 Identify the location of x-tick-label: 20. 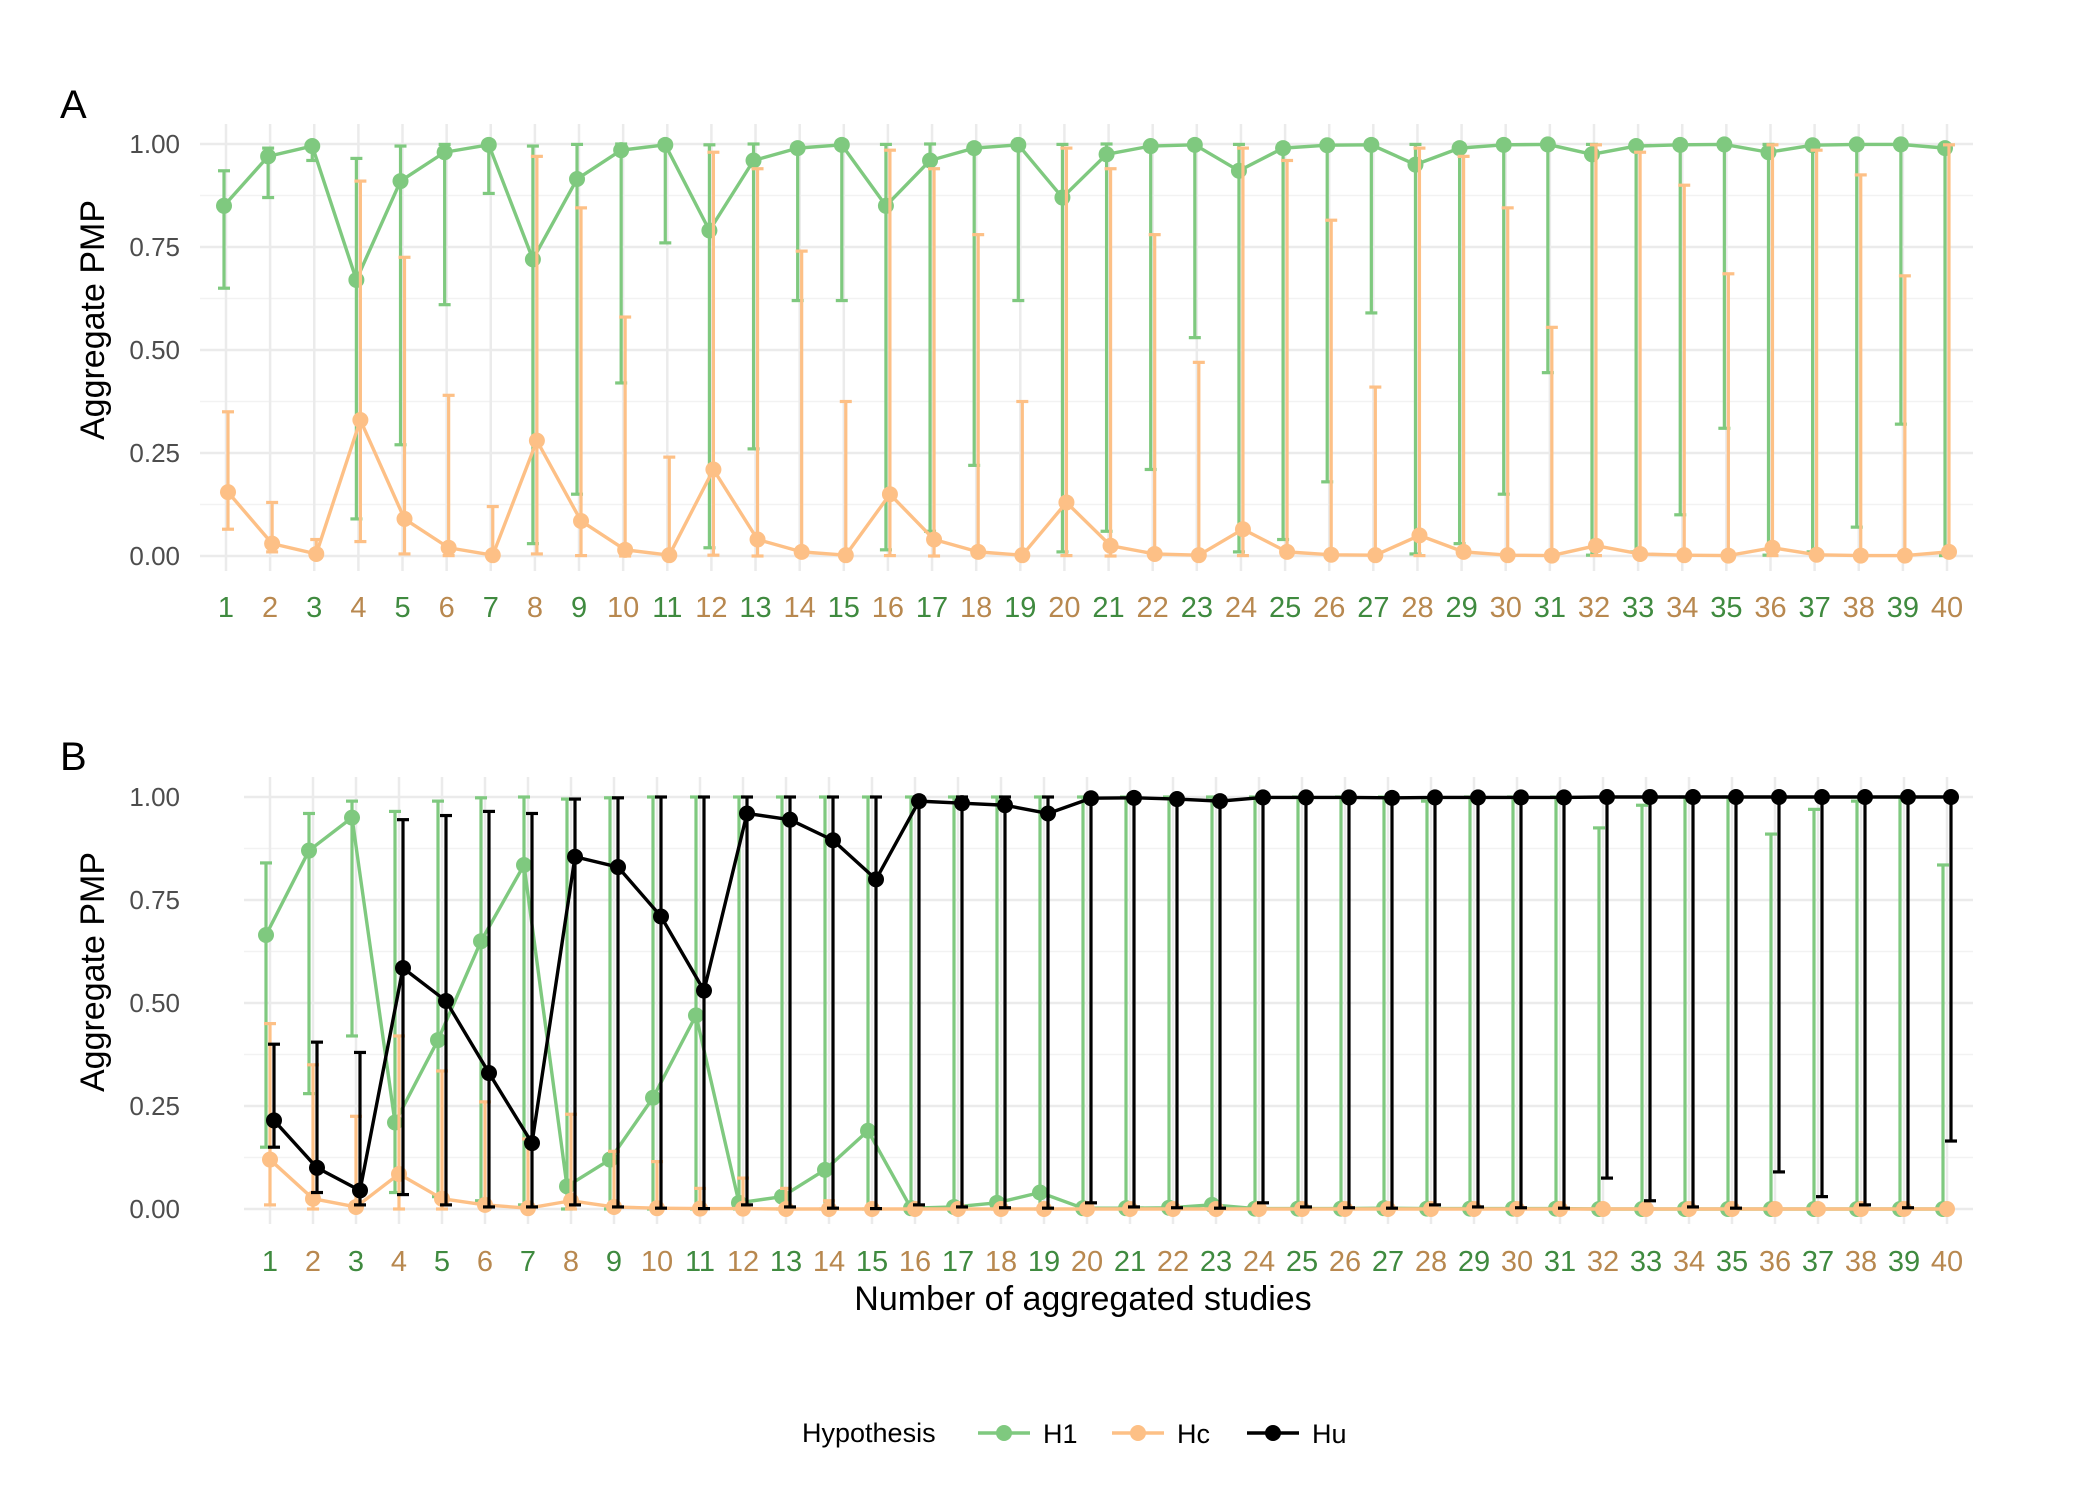
(1087, 1262).